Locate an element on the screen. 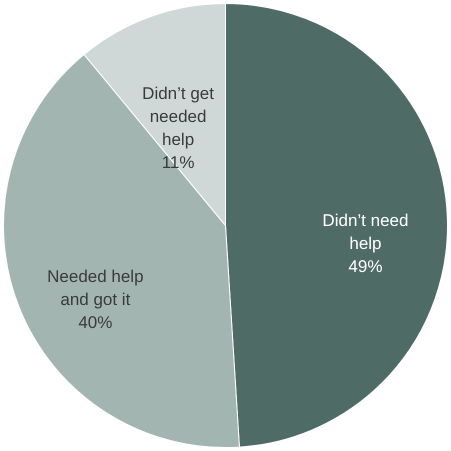  slice-label: Didn’t need help is located at coordinates (365, 232).